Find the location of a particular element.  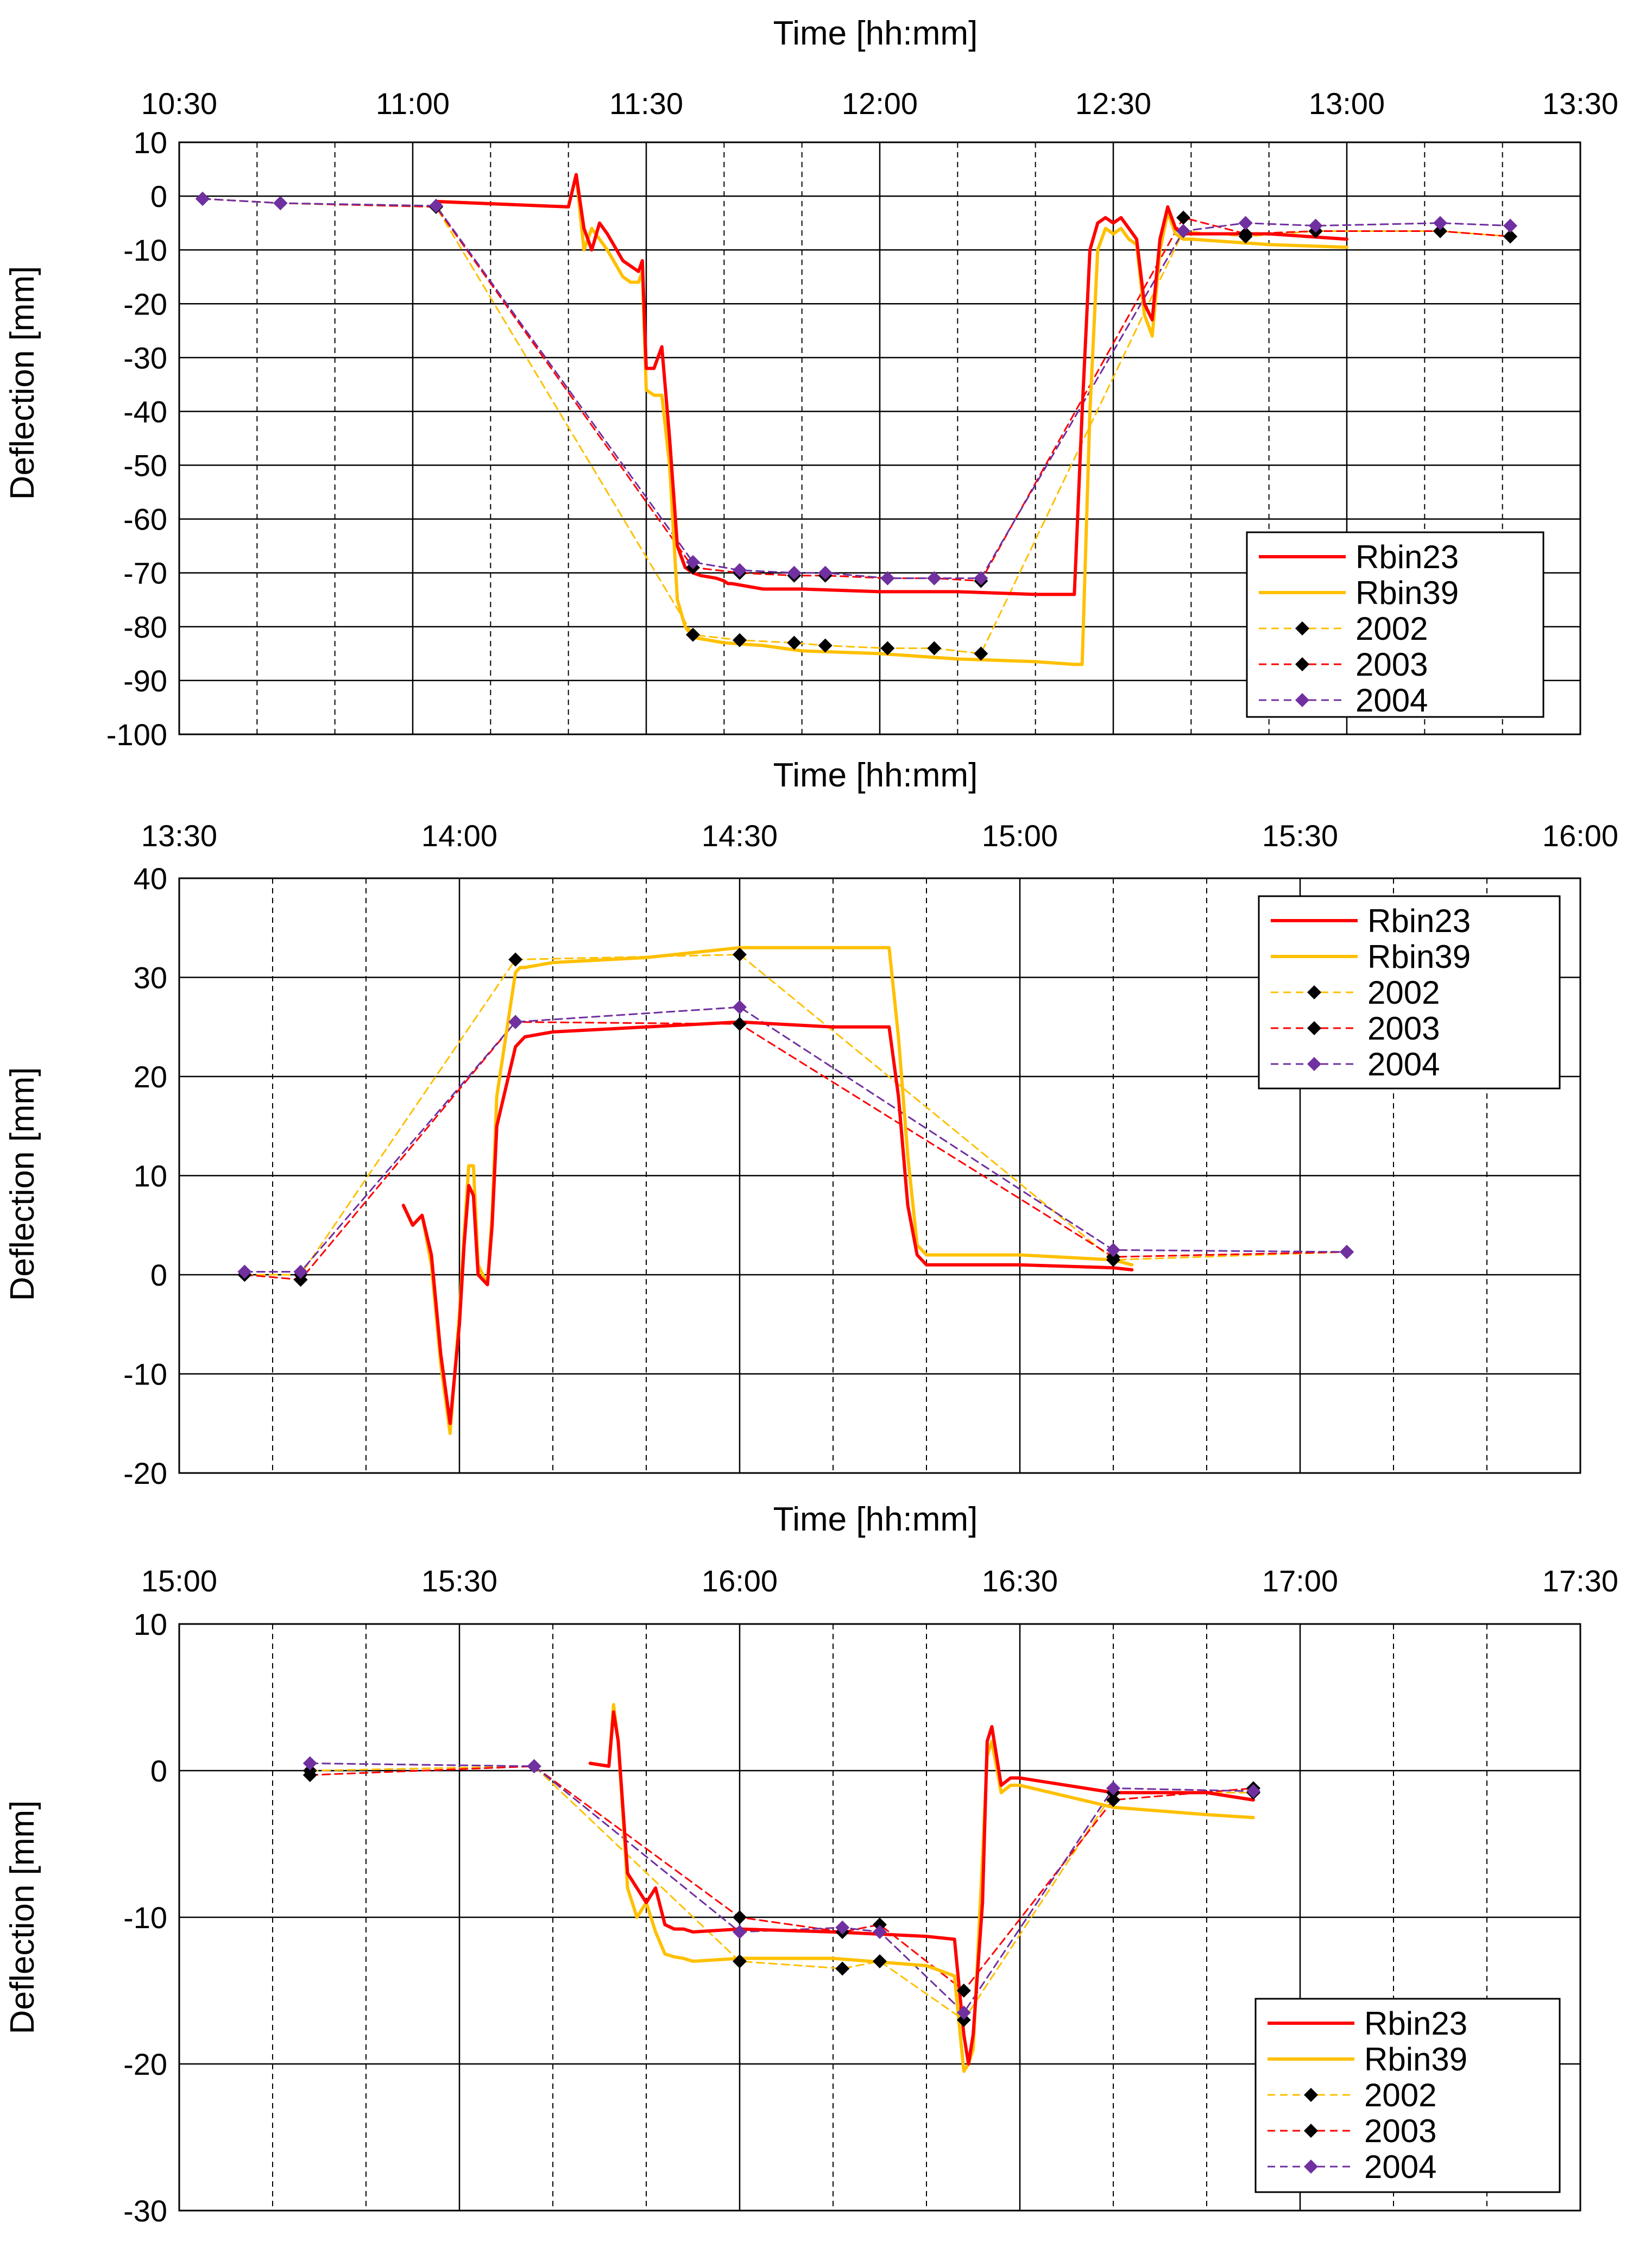

x-tick-label: 16:30 is located at coordinates (1020, 1581).